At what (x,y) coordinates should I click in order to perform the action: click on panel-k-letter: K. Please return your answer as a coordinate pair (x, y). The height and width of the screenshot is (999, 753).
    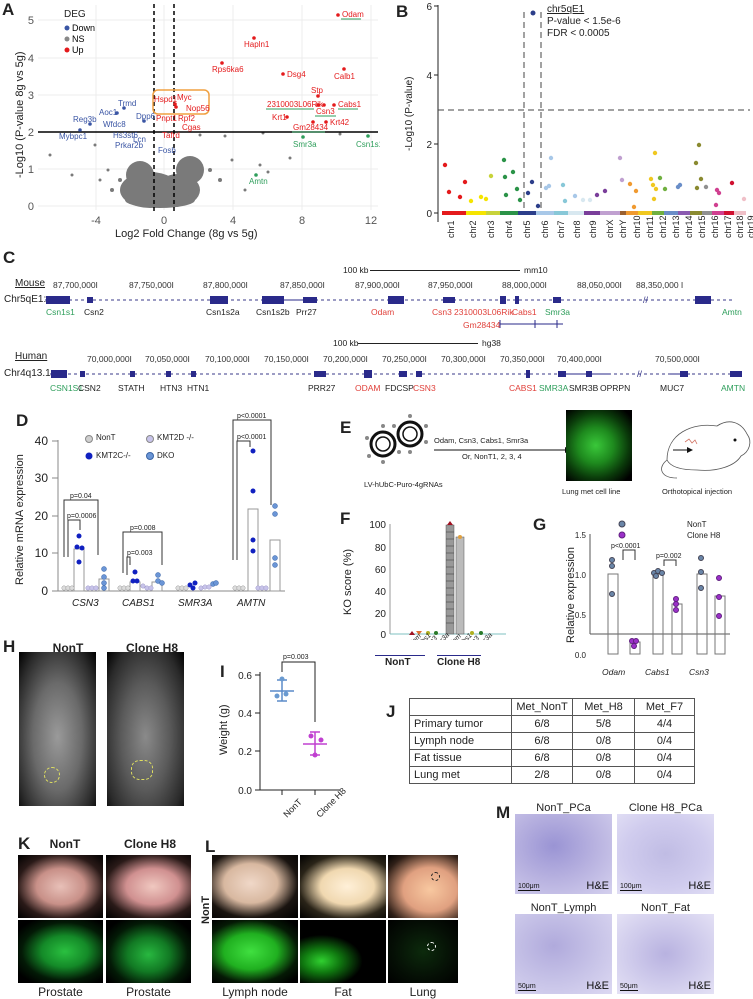
    Looking at the image, I should click on (24, 843).